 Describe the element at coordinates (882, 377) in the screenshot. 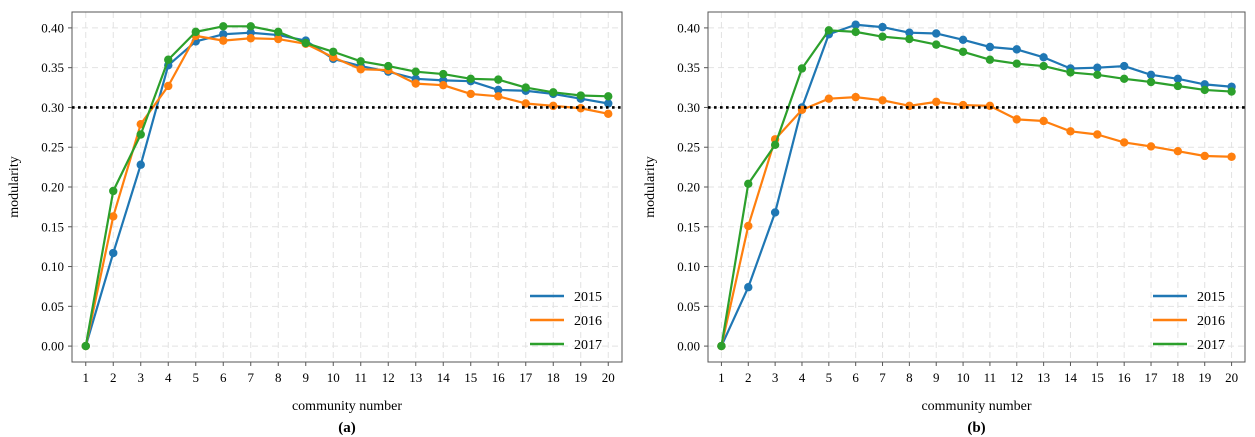

I see `x-tick-label: 7` at that location.